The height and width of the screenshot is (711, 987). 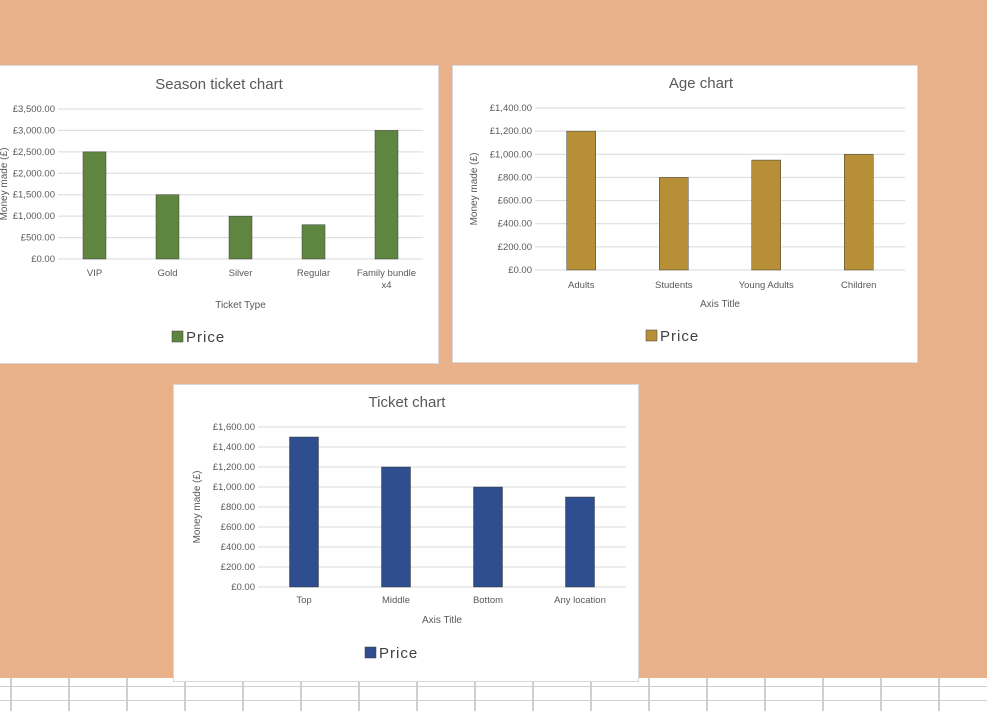 What do you see at coordinates (313, 273) in the screenshot?
I see `x-tick-label: Regular` at bounding box center [313, 273].